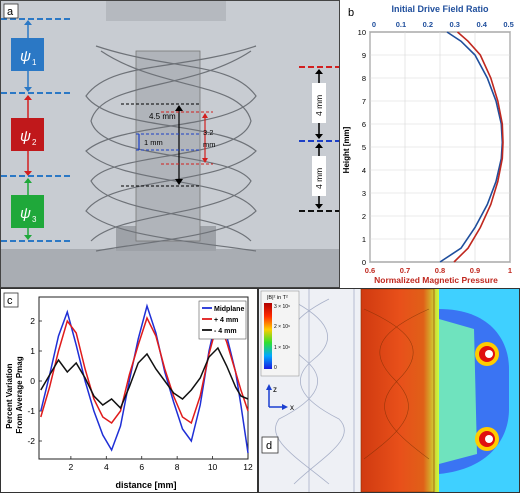 Image resolution: width=520 pixels, height=493 pixels. Describe the element at coordinates (364, 216) in the screenshot. I see `chart-b-ytick-label: 2` at that location.